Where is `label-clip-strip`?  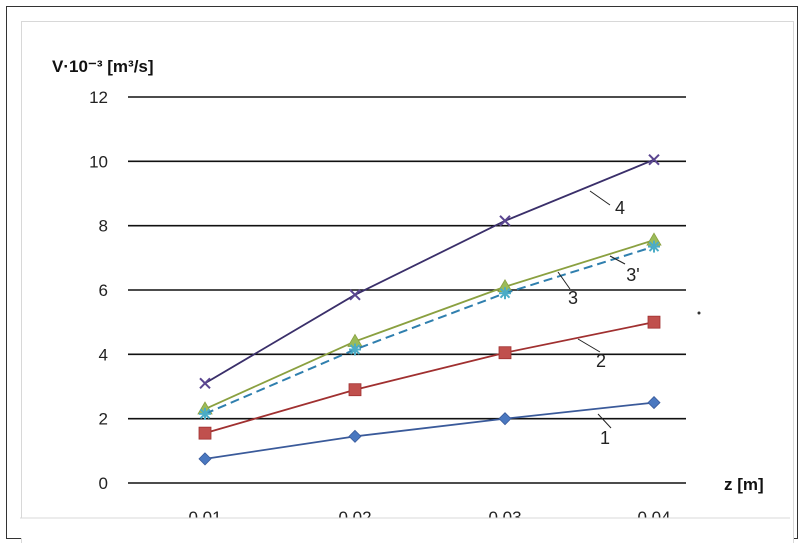
label-clip-strip is located at coordinates (405, 528).